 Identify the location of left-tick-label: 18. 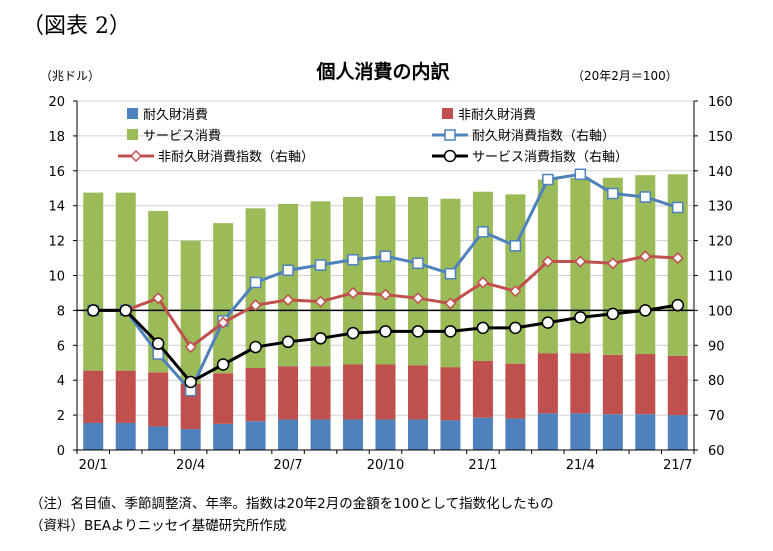
(56, 137).